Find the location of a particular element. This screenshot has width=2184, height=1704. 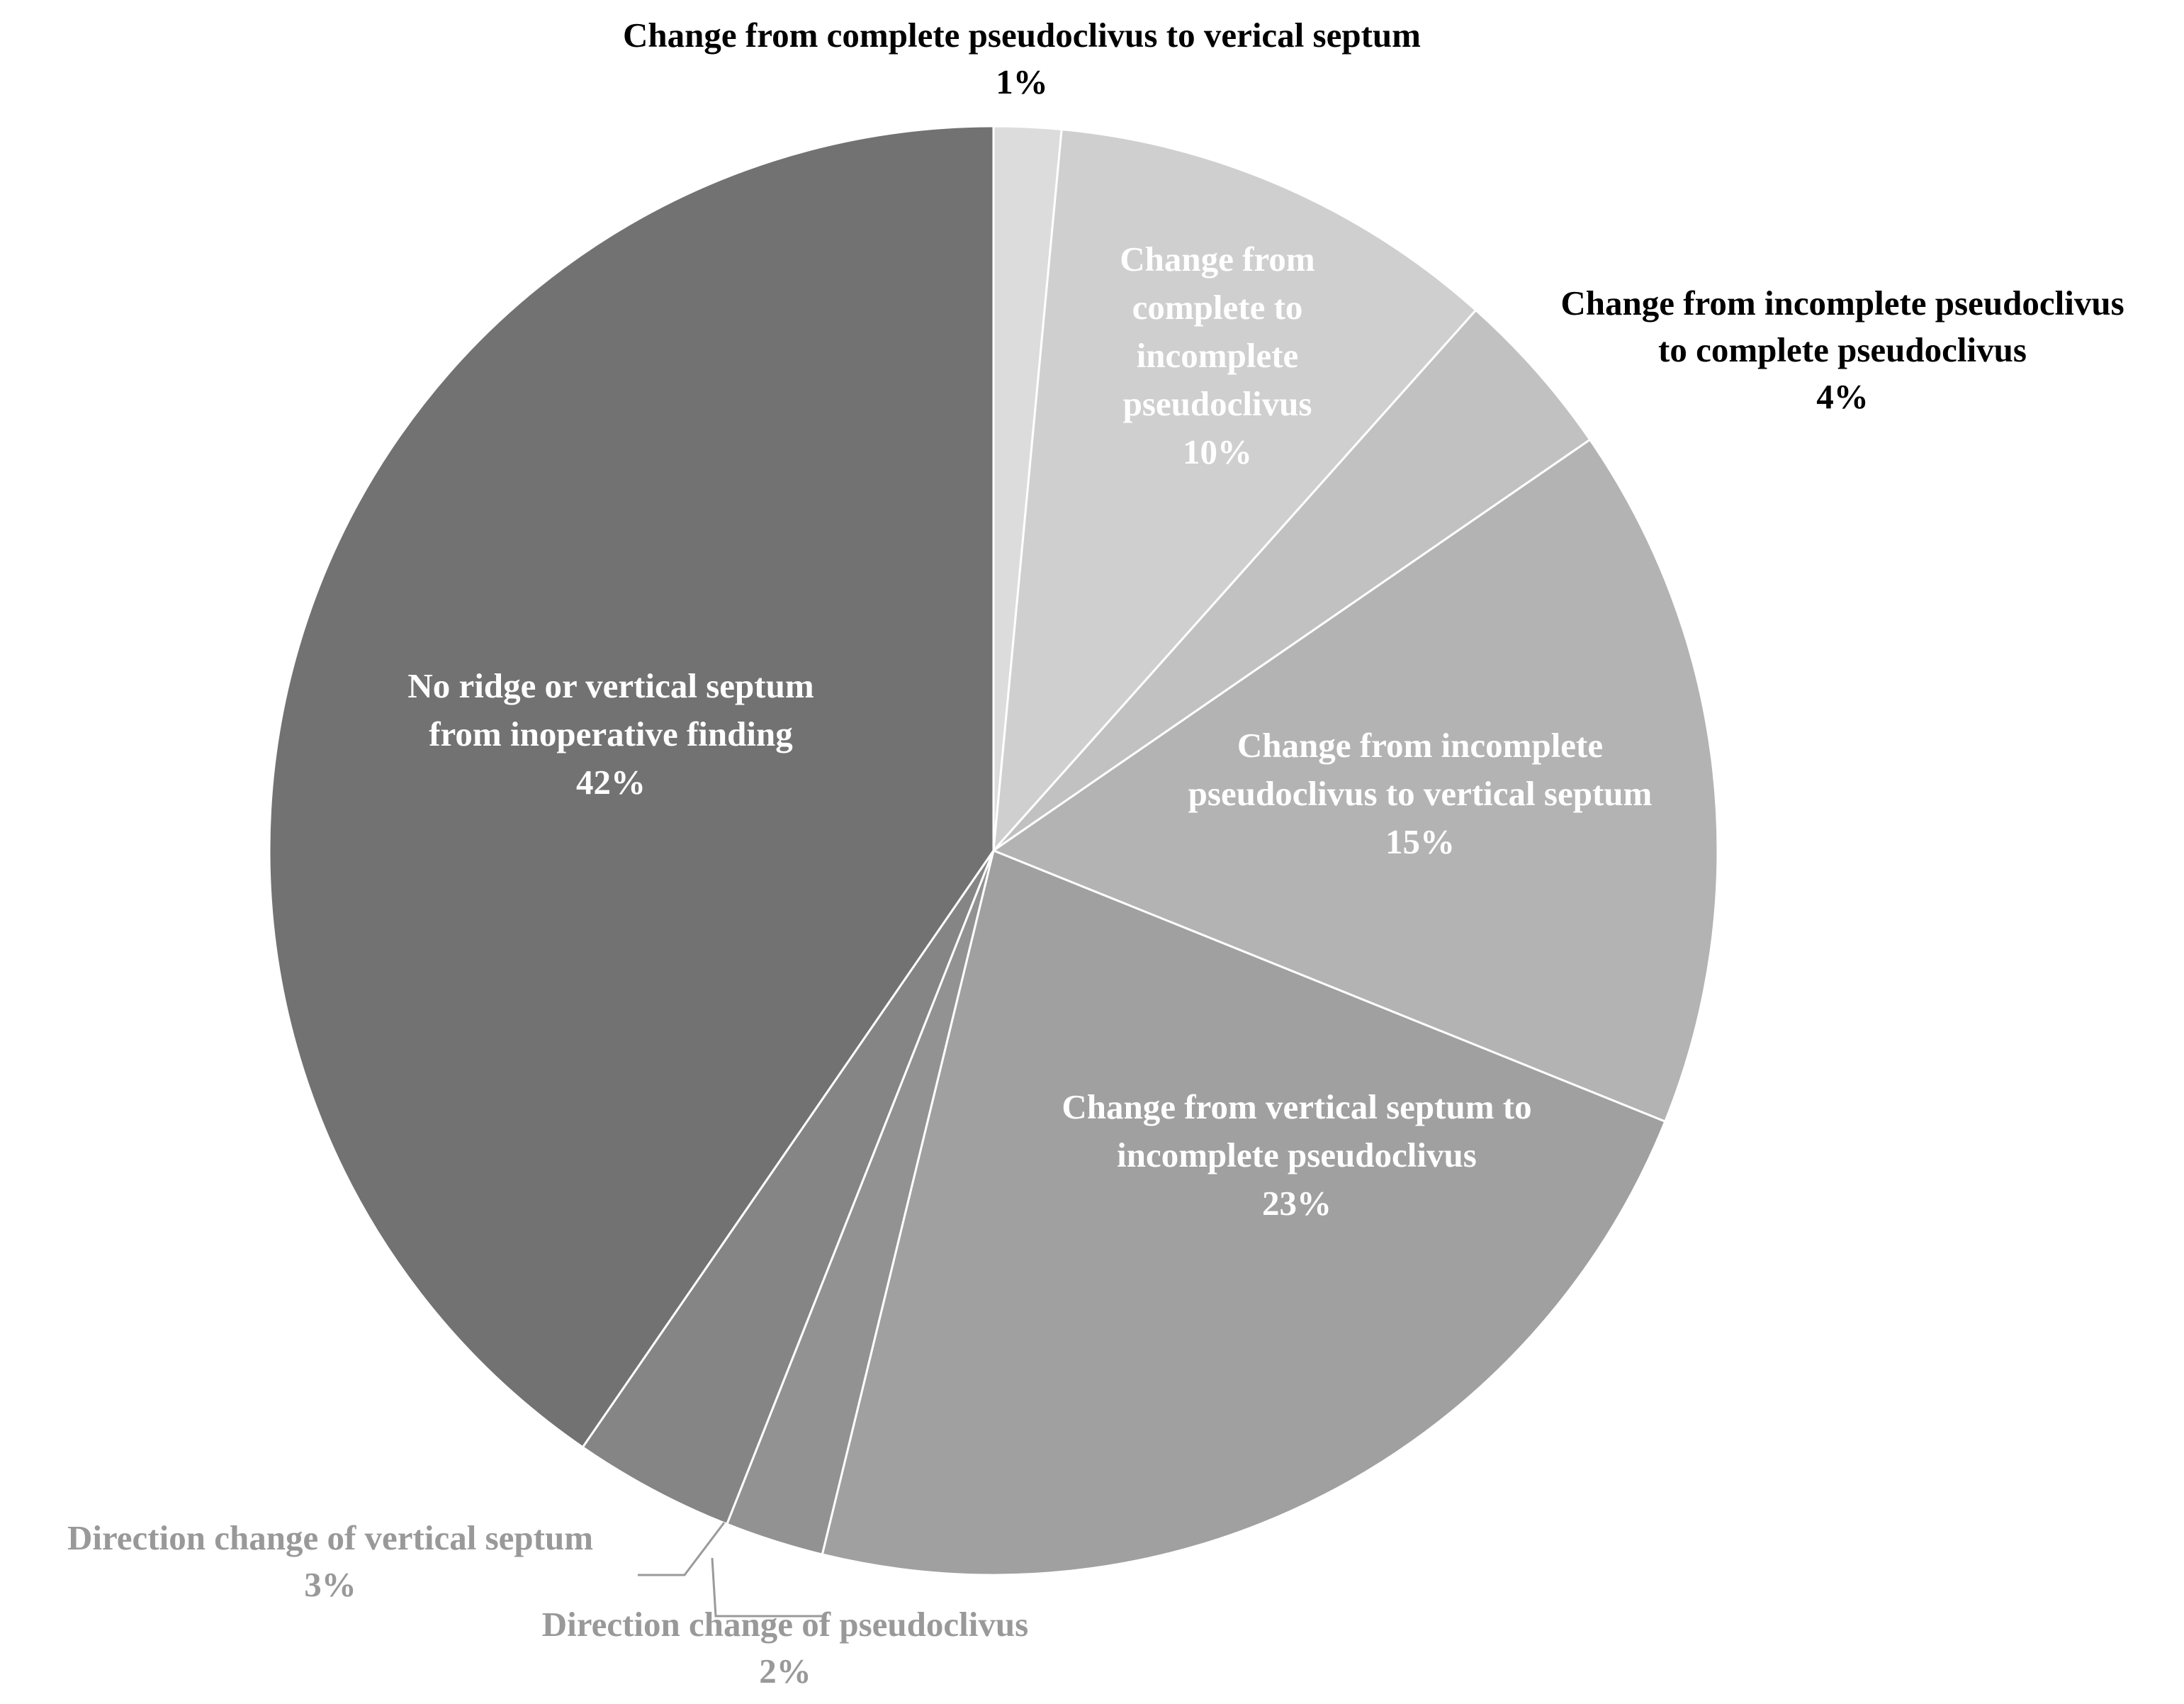

leader-line-vertical-septum is located at coordinates (682, 1549).